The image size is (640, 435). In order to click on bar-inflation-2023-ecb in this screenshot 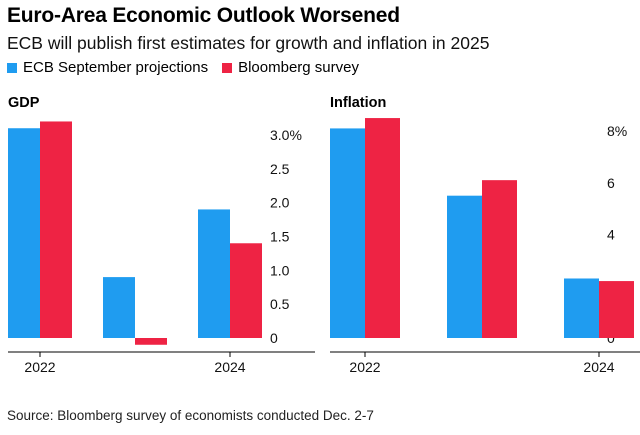, I will do `click(464, 266)`.